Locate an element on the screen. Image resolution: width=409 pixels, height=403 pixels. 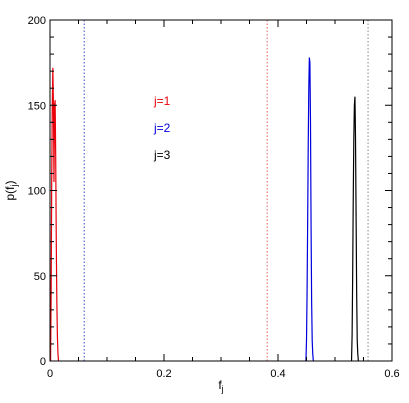
x-tick-label: 0.2 is located at coordinates (163, 374).